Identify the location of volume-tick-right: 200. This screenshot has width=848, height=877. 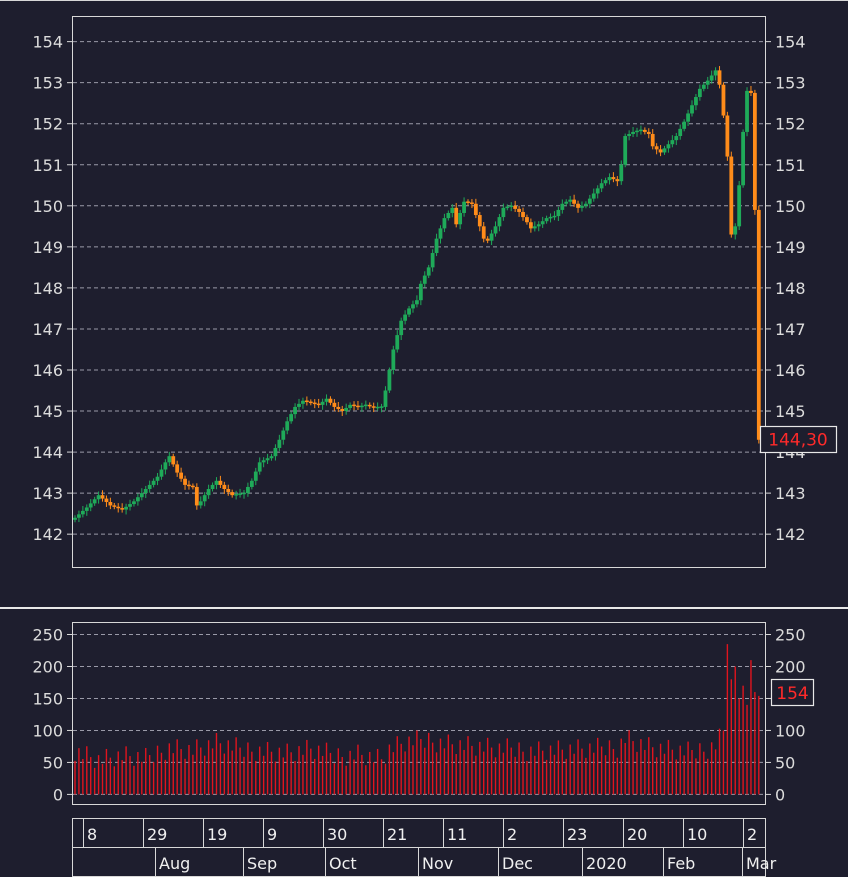
(790, 666).